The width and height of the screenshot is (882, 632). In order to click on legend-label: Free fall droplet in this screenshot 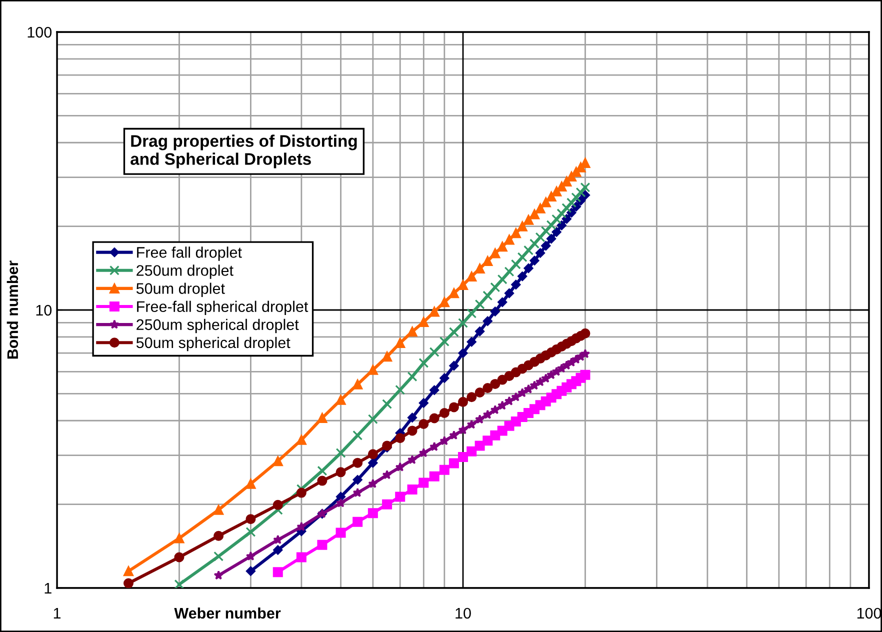, I will do `click(189, 253)`.